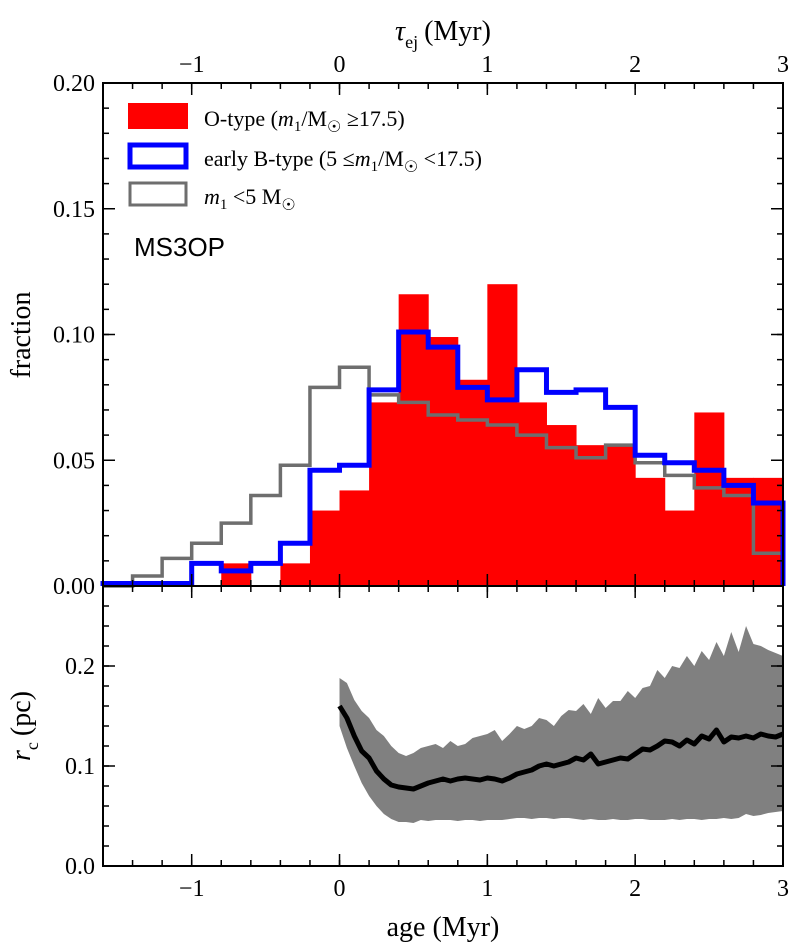  Describe the element at coordinates (250, 199) in the screenshot. I see `legend-label-low-mass: m1 <5 M☉` at that location.